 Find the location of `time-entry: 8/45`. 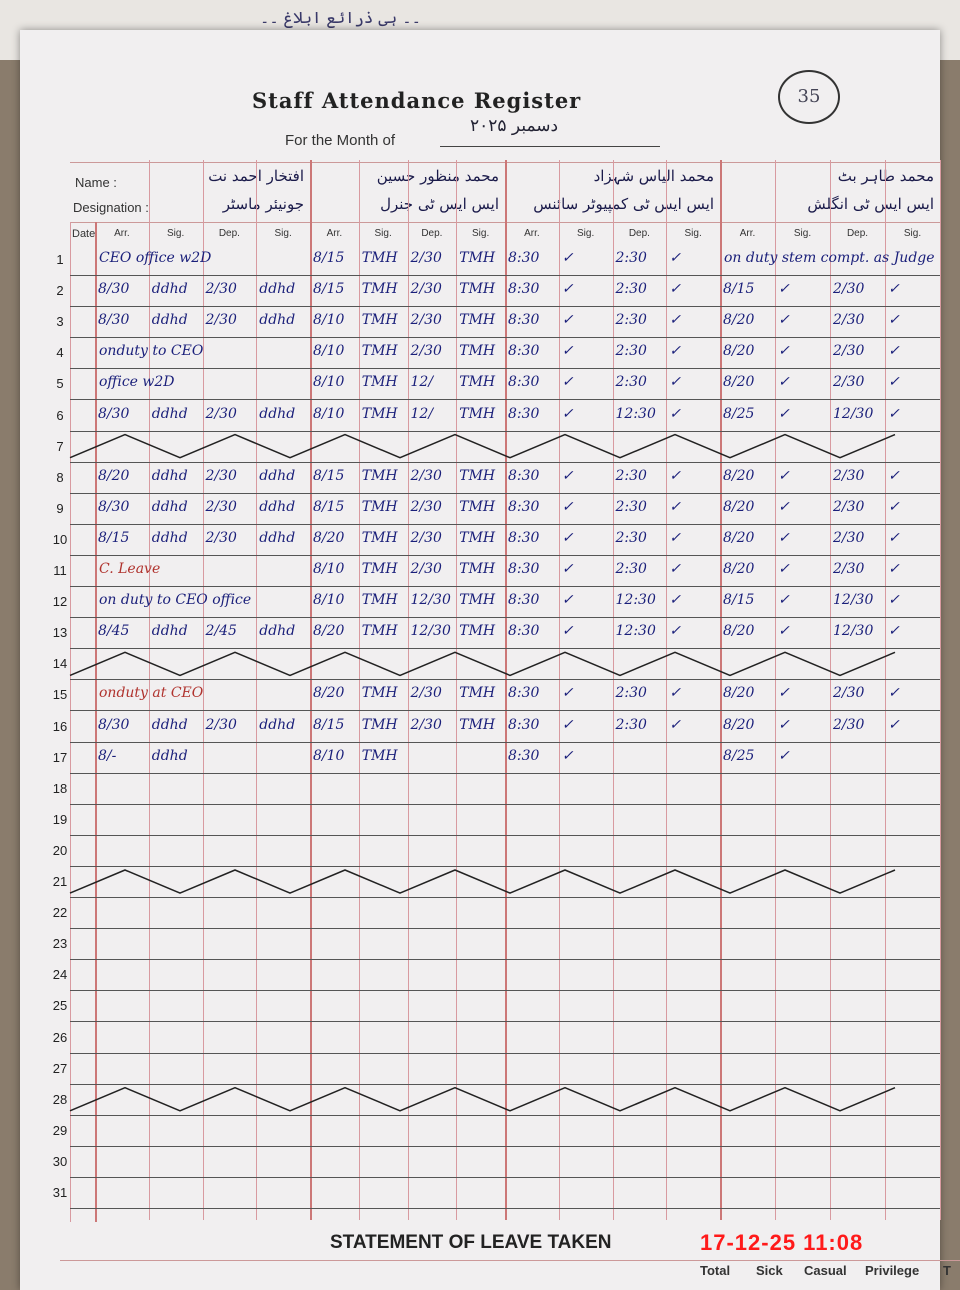

time-entry: 8/45 is located at coordinates (114, 631).